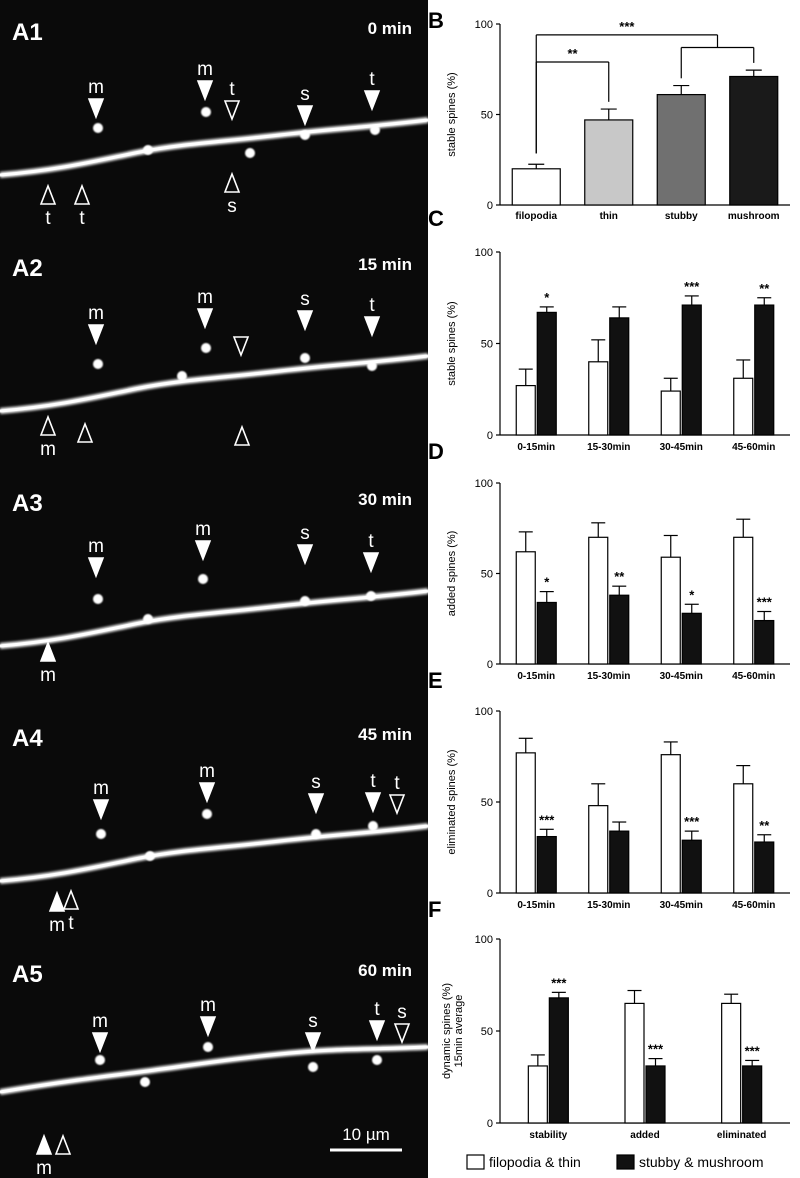  I want to click on y-tick-label: 100, so click(484, 484).